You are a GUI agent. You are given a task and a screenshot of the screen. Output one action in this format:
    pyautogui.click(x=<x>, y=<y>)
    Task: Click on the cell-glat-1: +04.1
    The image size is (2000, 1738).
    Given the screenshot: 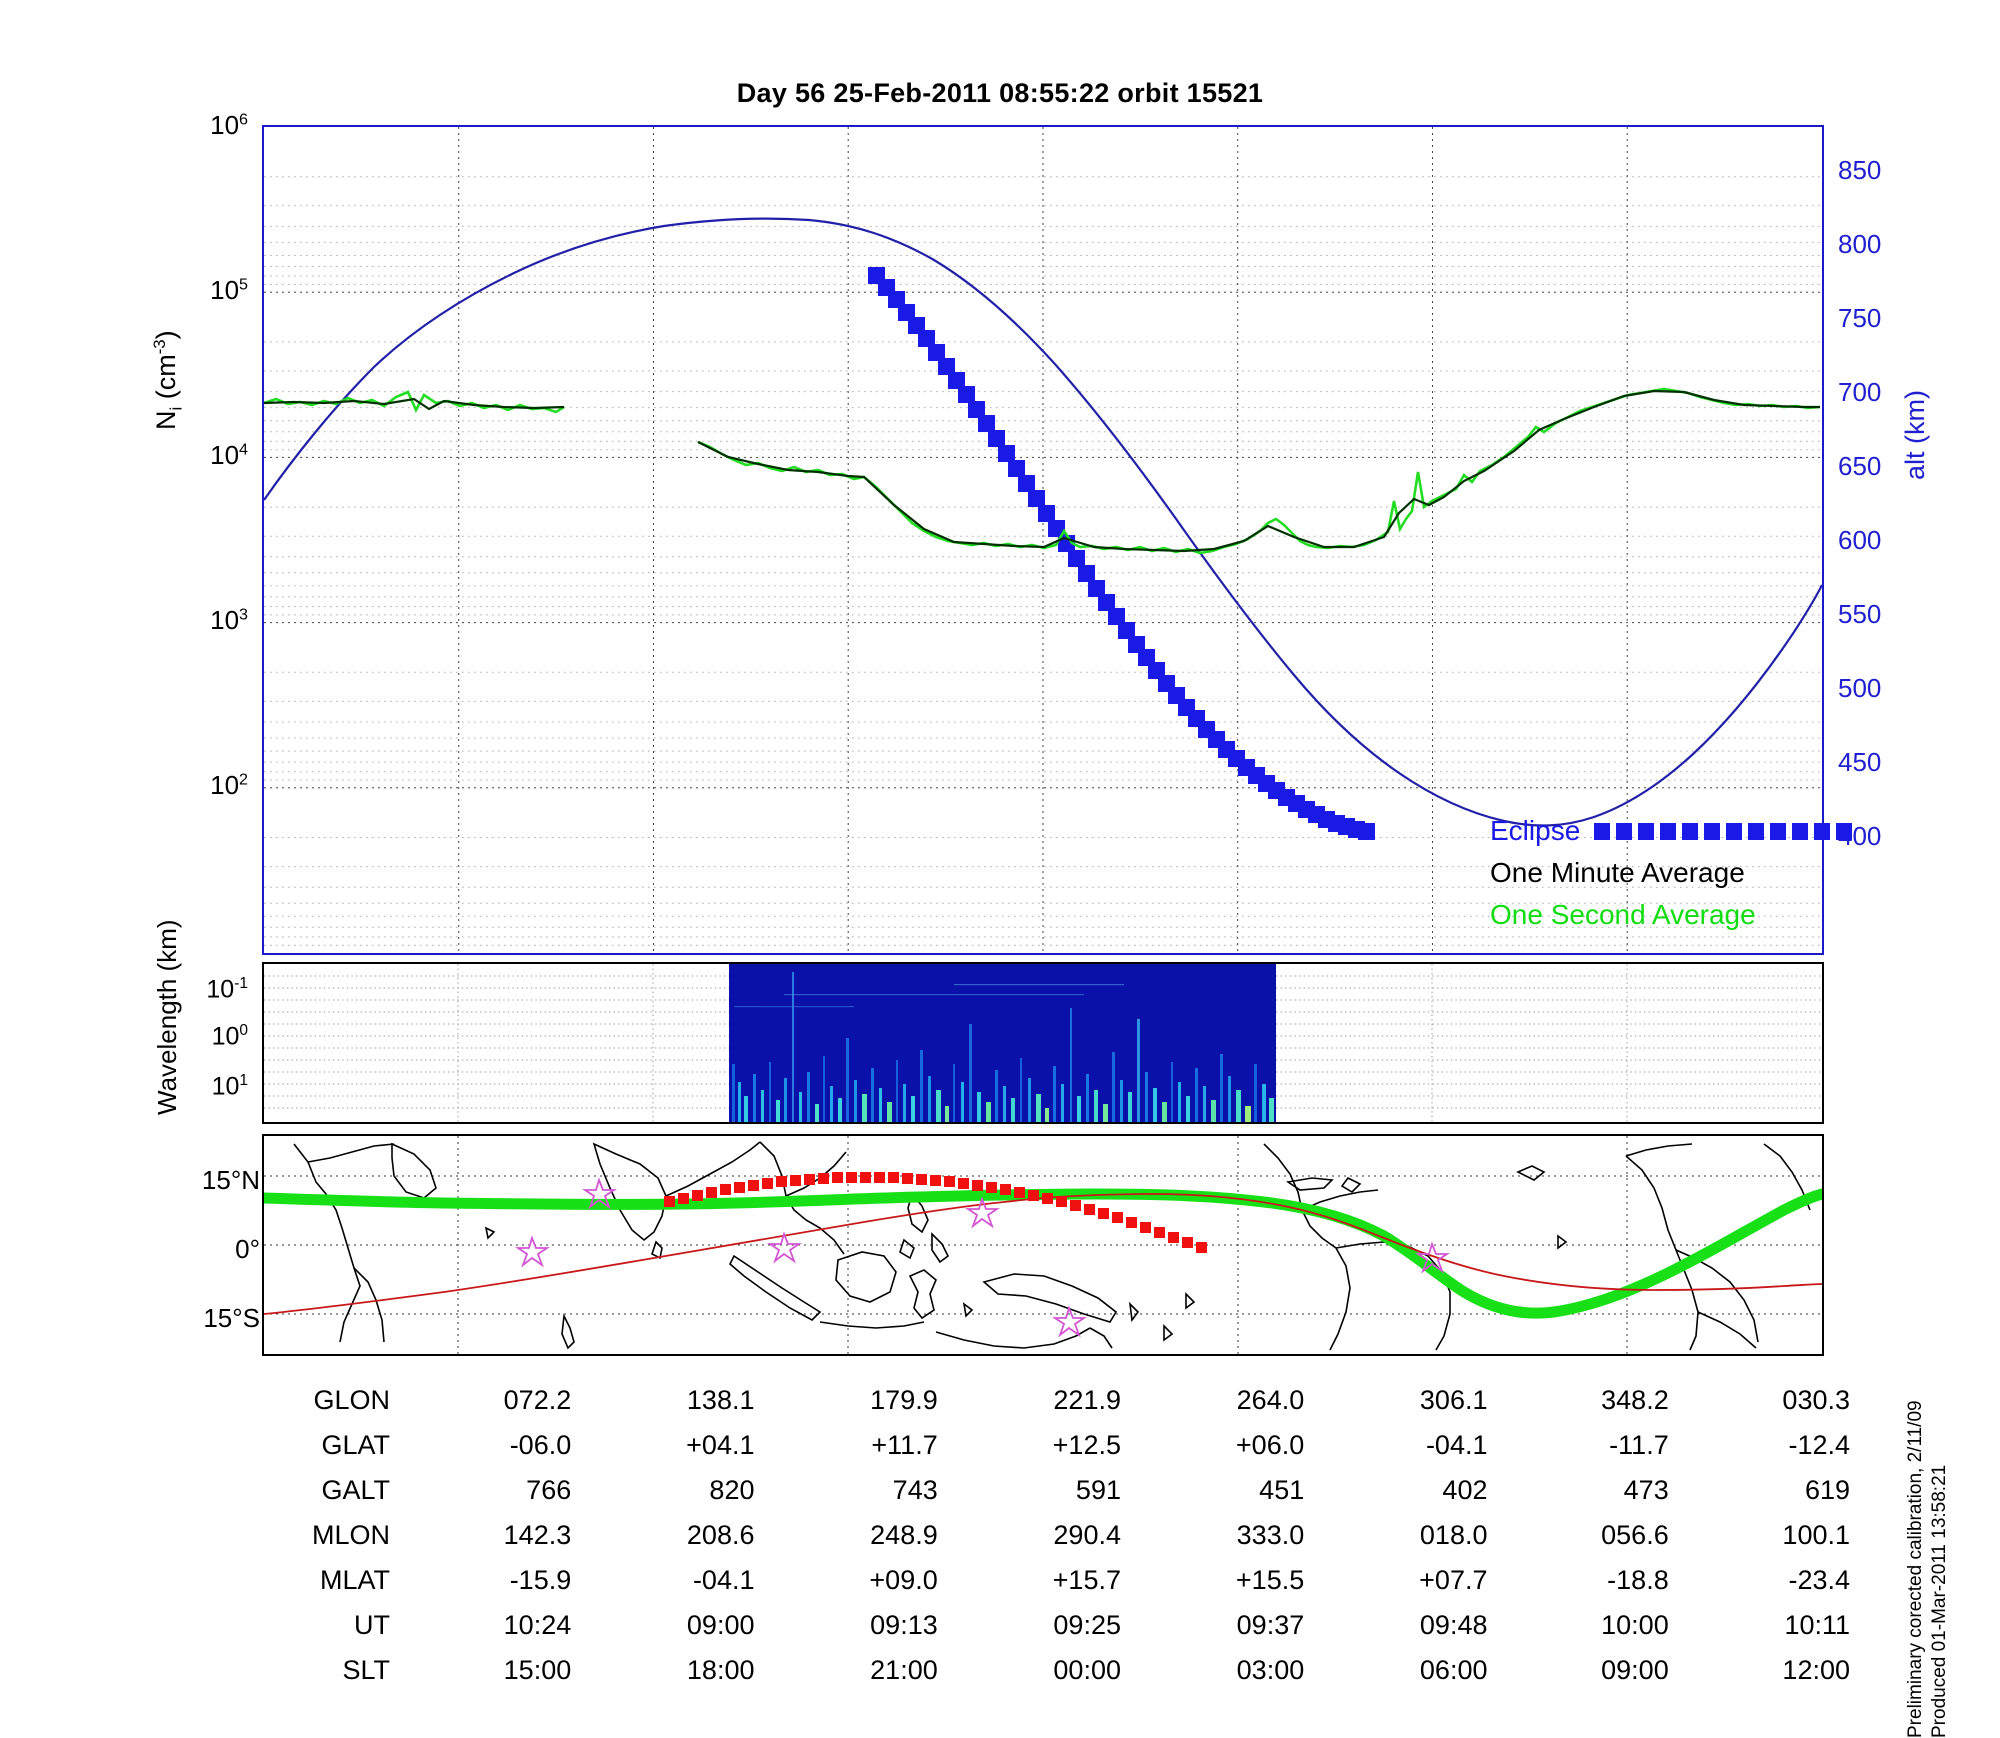 What is the action you would take?
    pyautogui.click(x=720, y=1445)
    